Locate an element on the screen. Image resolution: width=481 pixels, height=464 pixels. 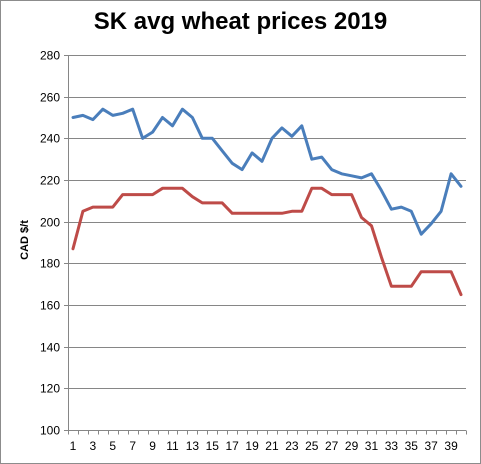
x-tick-label: 37 is located at coordinates (431, 446).